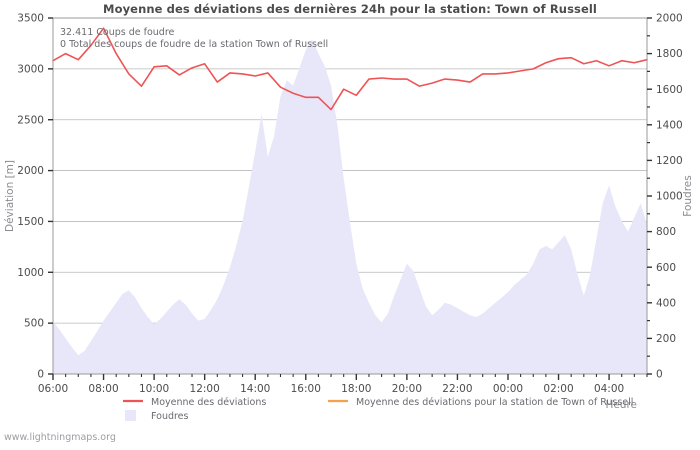 This screenshot has width=700, height=450. I want to click on x-axis-tick-label: 22:00, so click(457, 389).